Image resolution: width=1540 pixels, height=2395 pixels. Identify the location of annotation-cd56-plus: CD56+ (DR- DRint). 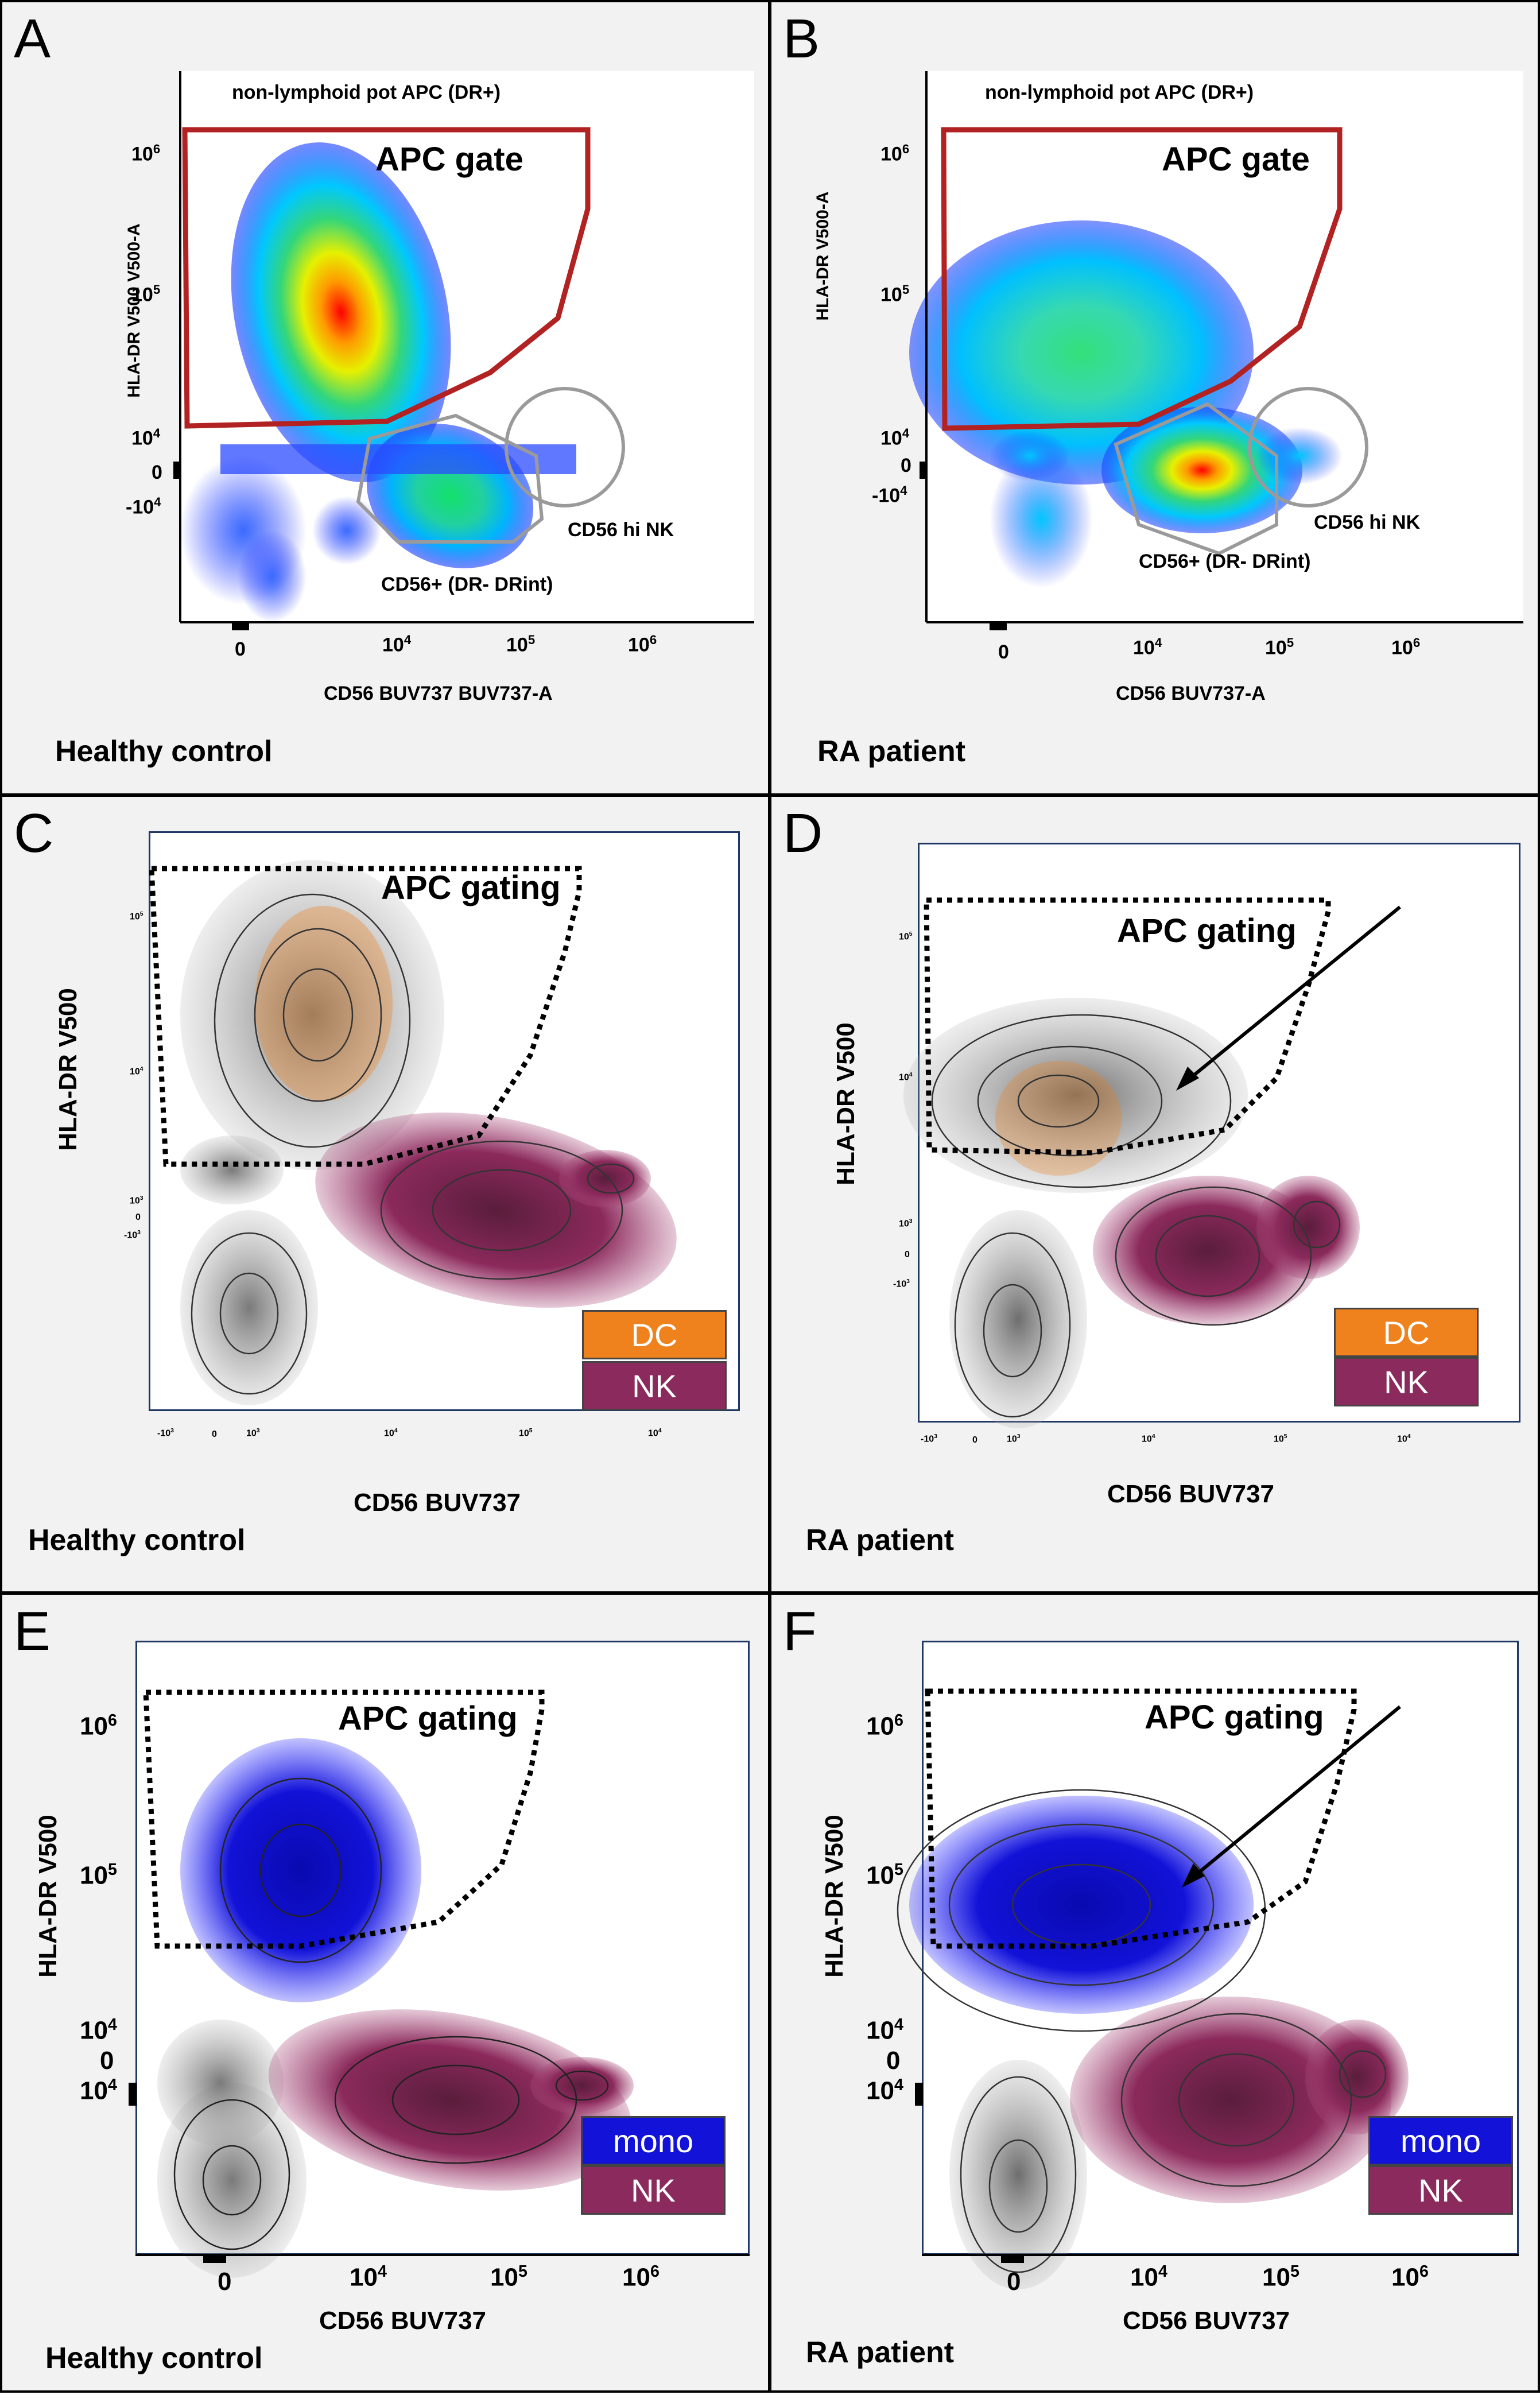
(1225, 561).